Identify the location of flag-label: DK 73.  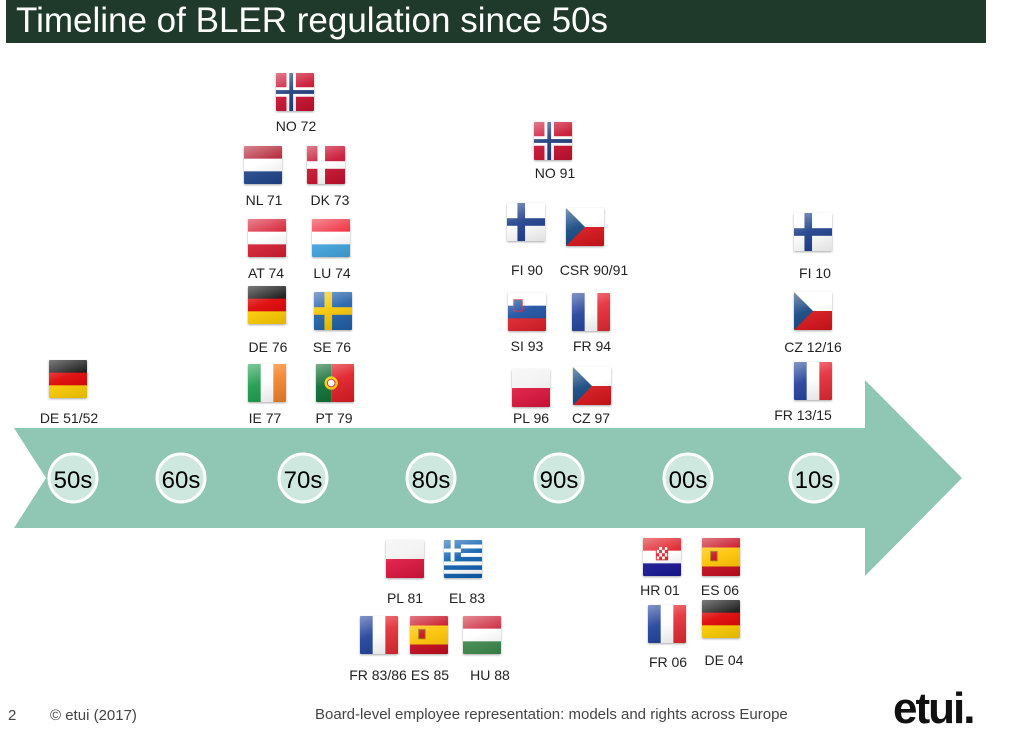
(330, 200).